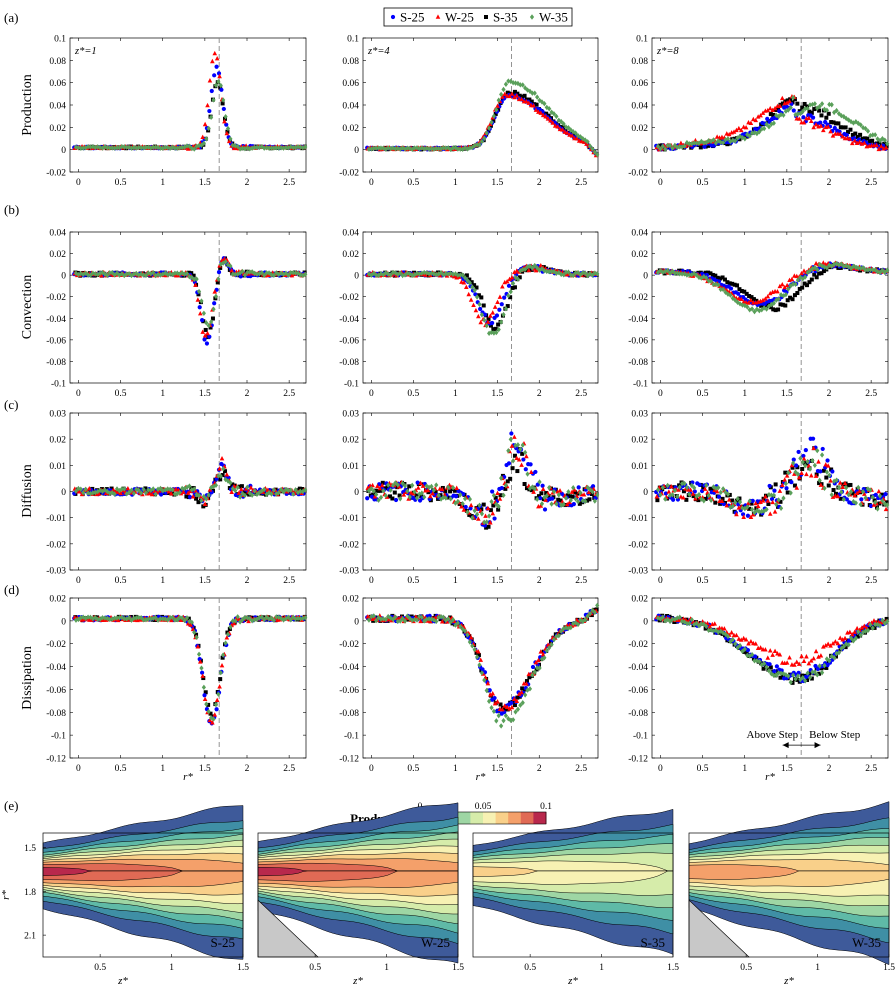 The image size is (896, 1002). I want to click on panel-r2-c1: 0.030.020.010-0.01-0.02-0.030 0.5 1 1.5 2 2.5, so click(469, 498).